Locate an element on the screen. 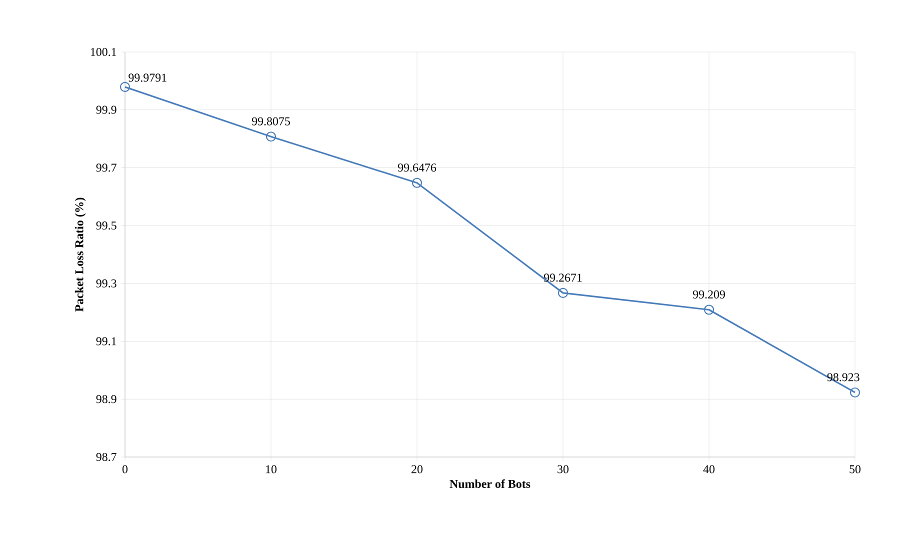 The image size is (898, 542). x-tick-label: 0 is located at coordinates (125, 469).